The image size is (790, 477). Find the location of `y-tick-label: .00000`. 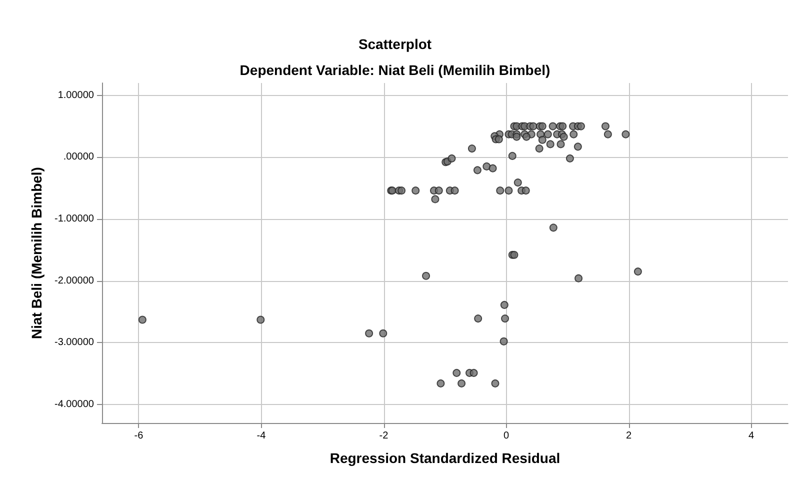

y-tick-label: .00000 is located at coordinates (78, 157).